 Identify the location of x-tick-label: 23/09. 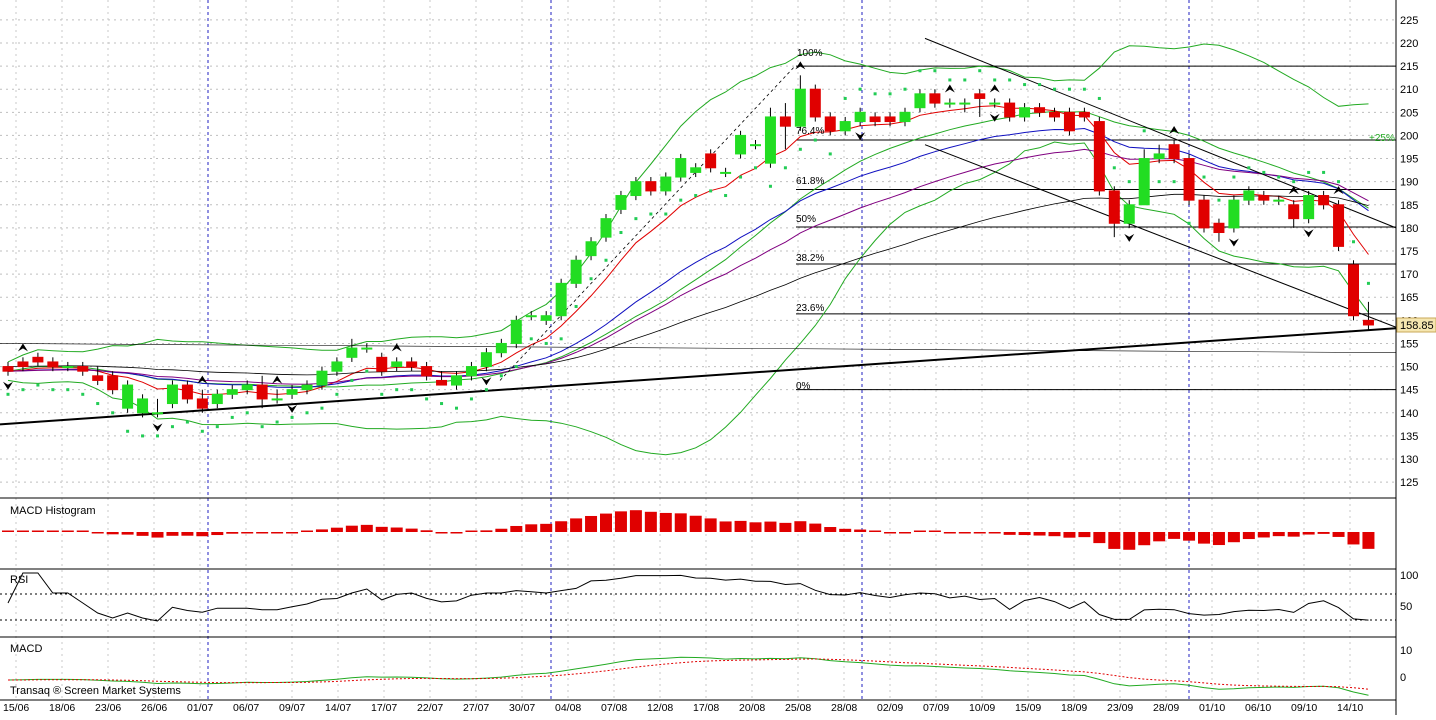
(1120, 708).